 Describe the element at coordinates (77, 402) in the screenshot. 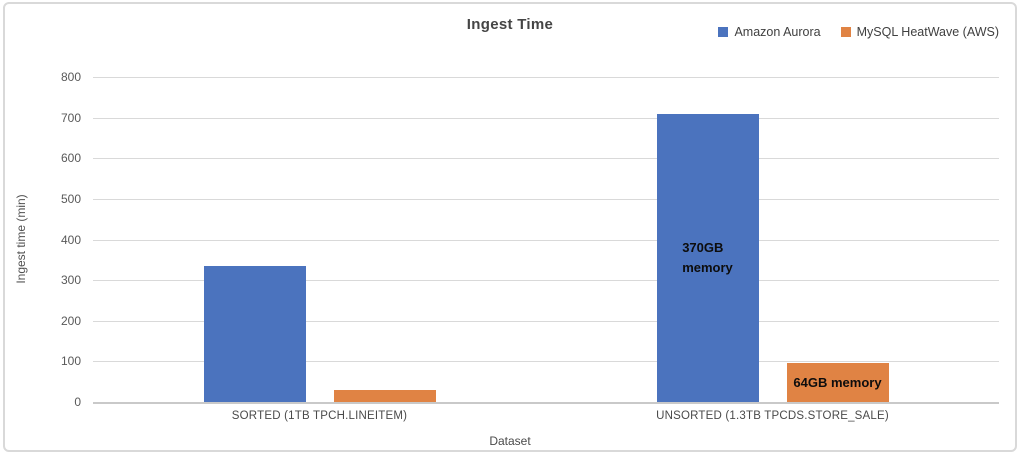

I see `y-tick-label-0: 0` at that location.